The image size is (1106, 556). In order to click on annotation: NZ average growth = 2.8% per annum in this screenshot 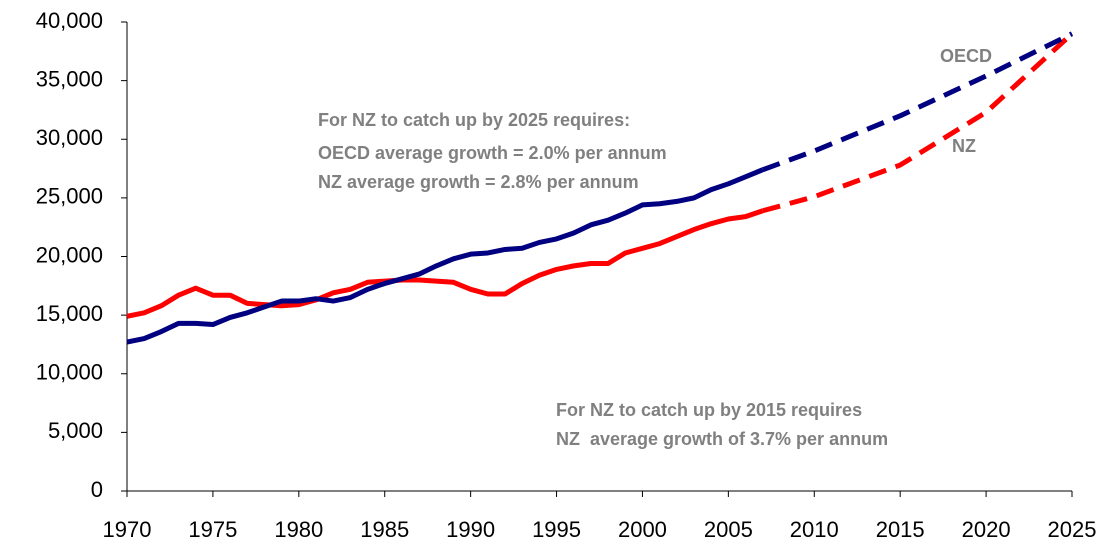, I will do `click(478, 182)`.